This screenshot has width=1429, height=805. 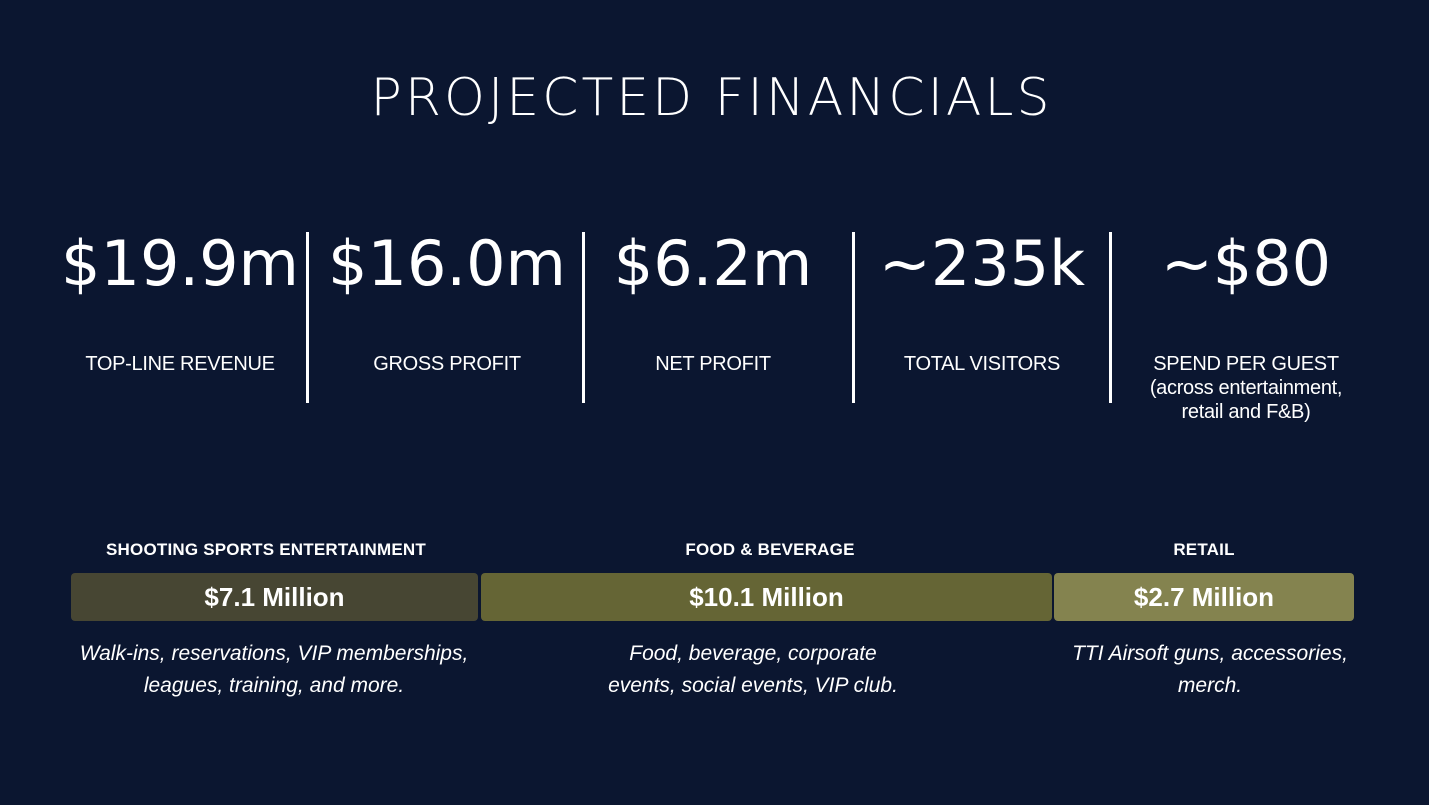 What do you see at coordinates (766, 597) in the screenshot?
I see `segment-bar-food-beverage: $10.1 Million` at bounding box center [766, 597].